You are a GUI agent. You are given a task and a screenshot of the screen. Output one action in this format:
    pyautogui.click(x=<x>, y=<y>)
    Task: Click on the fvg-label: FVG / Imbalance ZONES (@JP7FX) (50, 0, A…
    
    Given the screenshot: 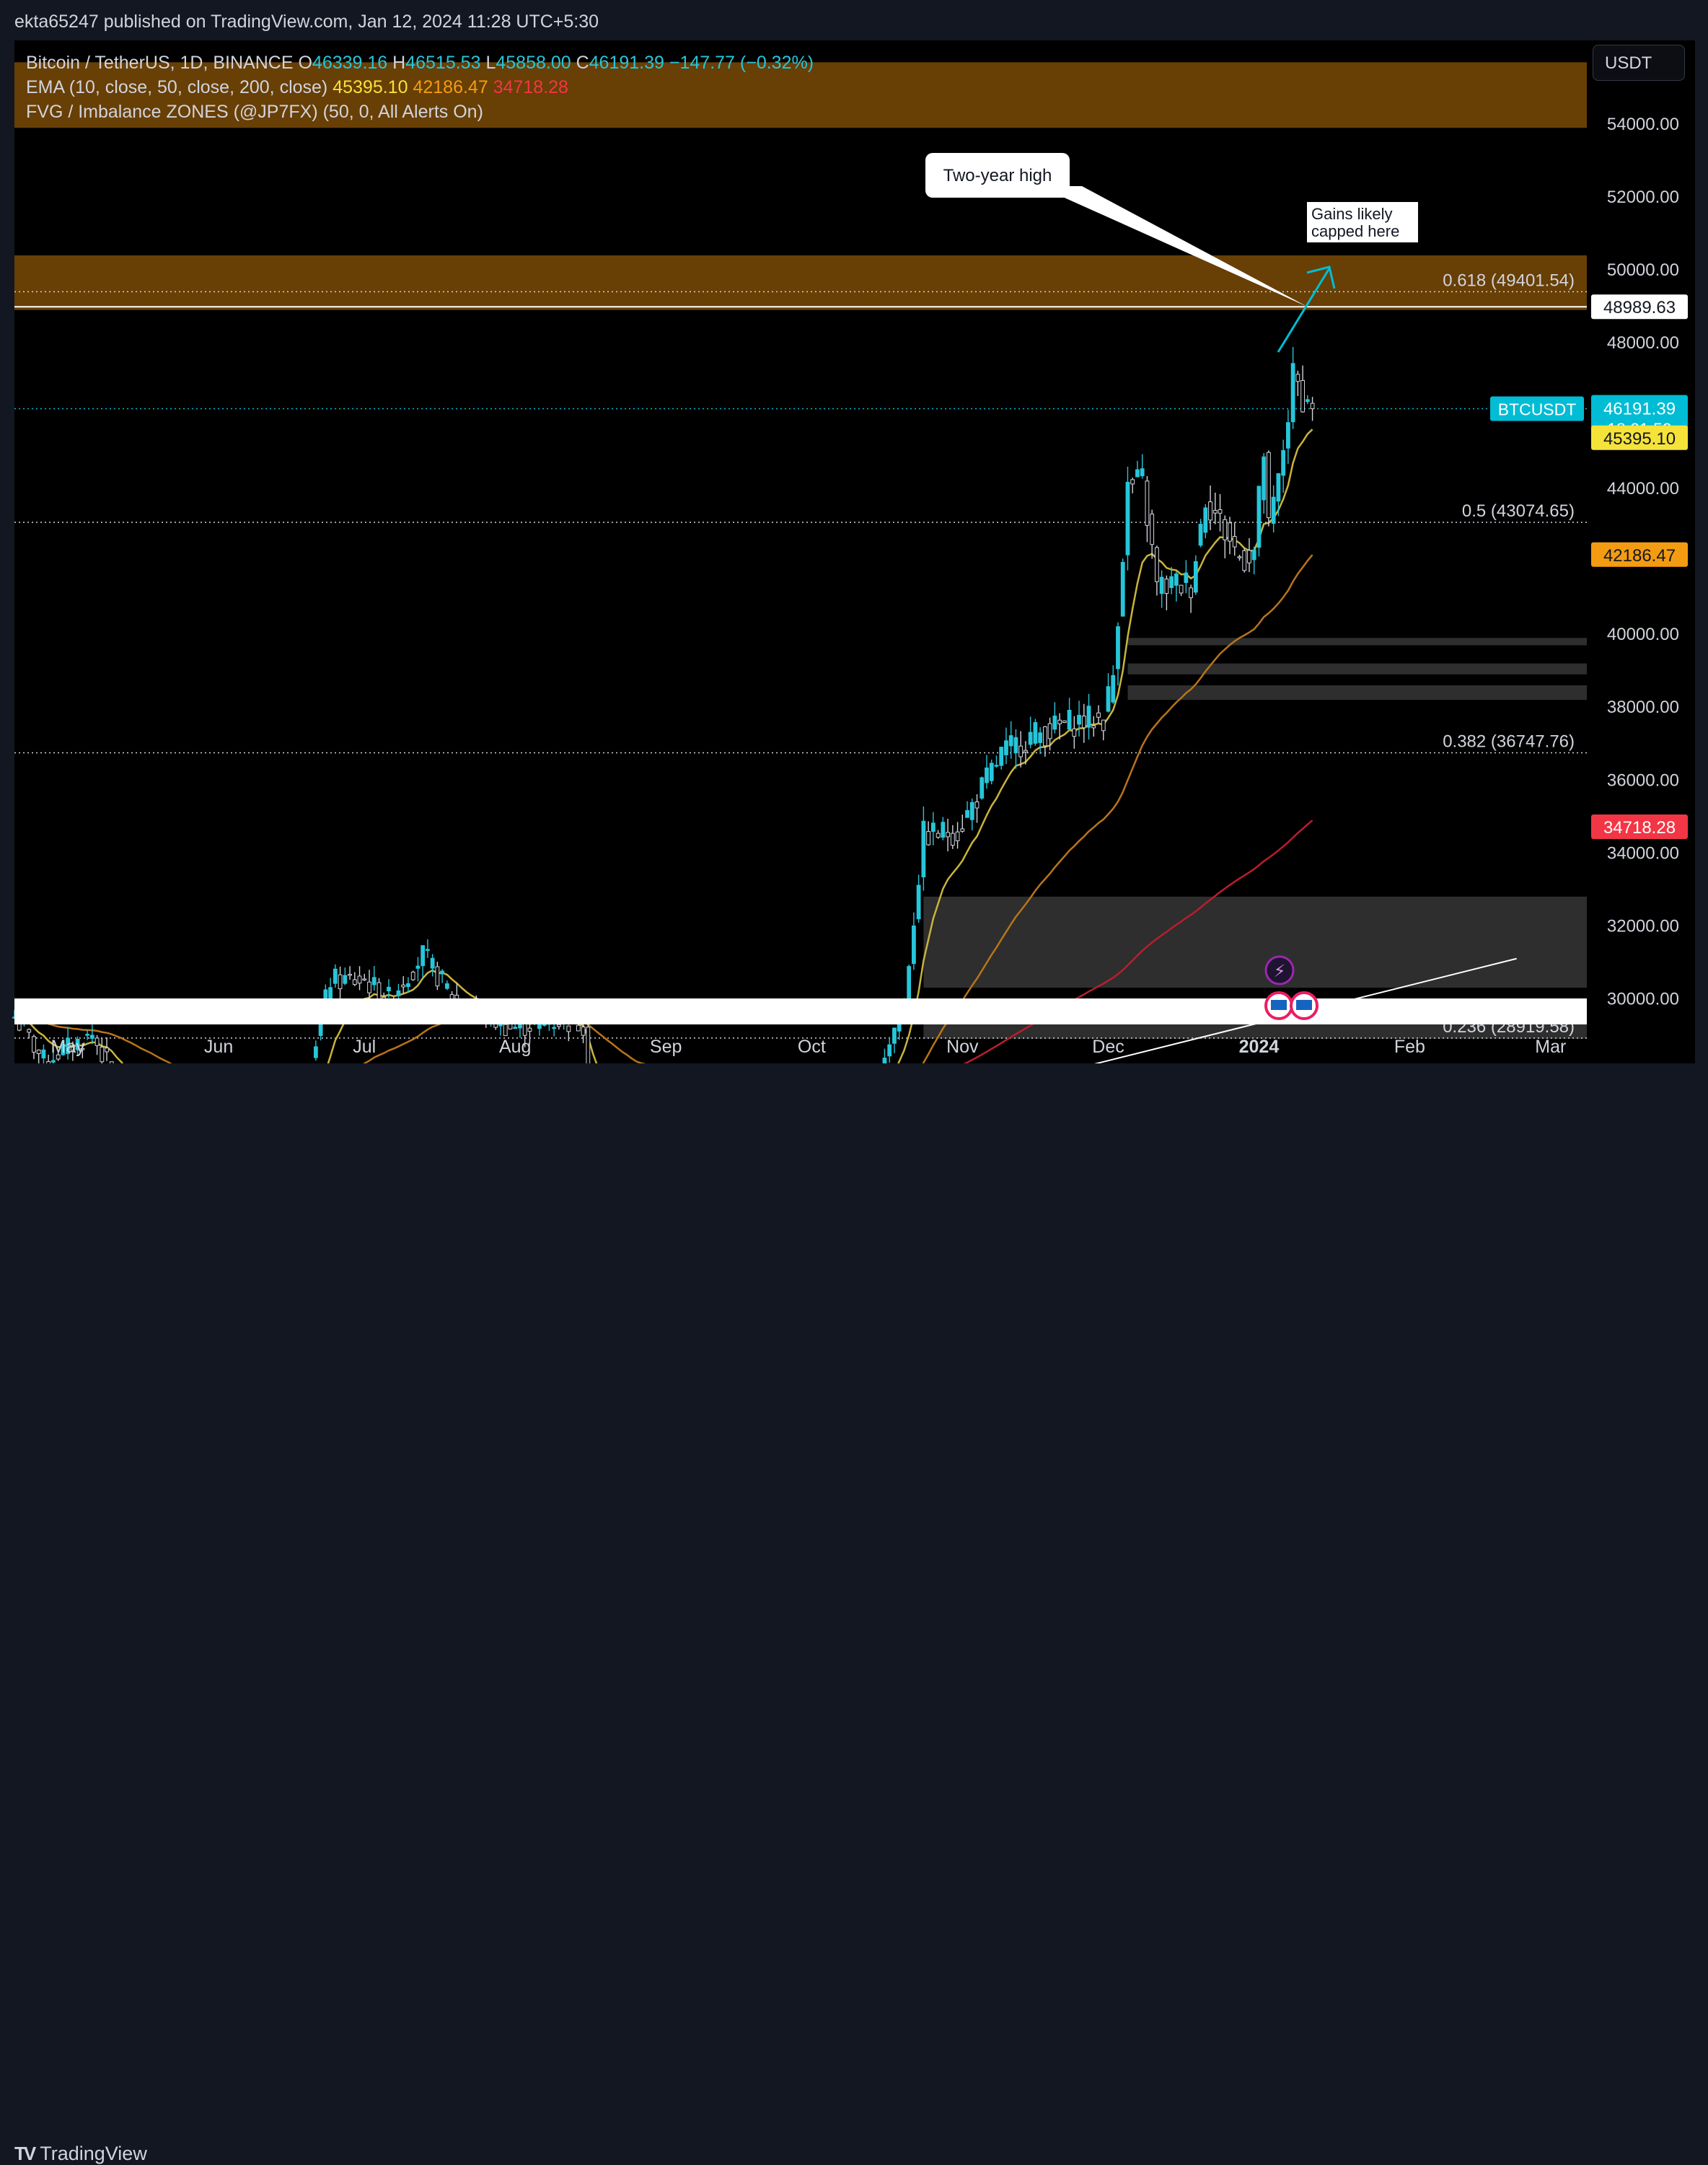 What is the action you would take?
    pyautogui.click(x=254, y=112)
    